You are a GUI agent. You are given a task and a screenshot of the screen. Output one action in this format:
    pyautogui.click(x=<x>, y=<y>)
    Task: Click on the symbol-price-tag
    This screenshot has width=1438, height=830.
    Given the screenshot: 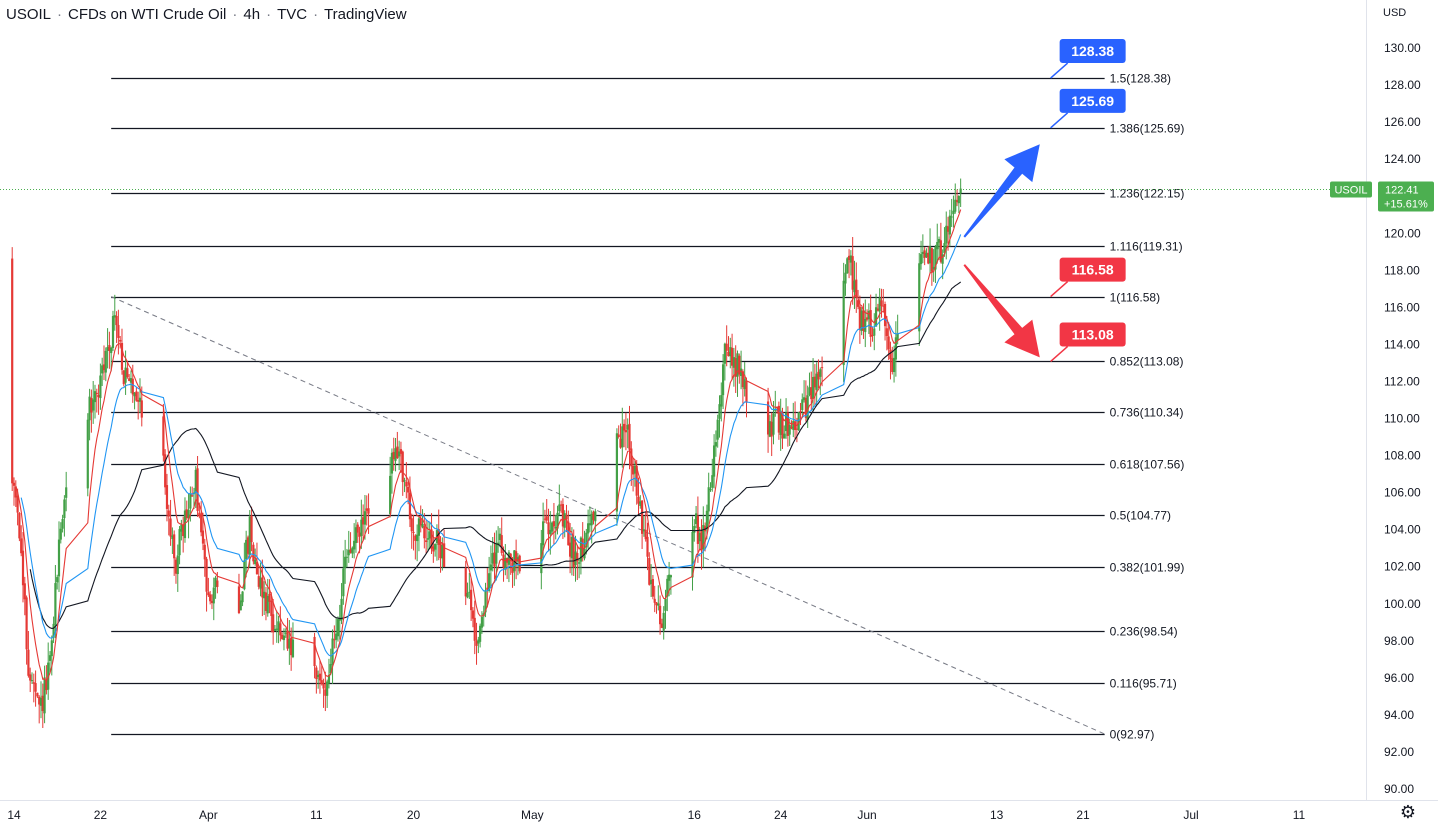 What is the action you would take?
    pyautogui.click(x=1351, y=189)
    